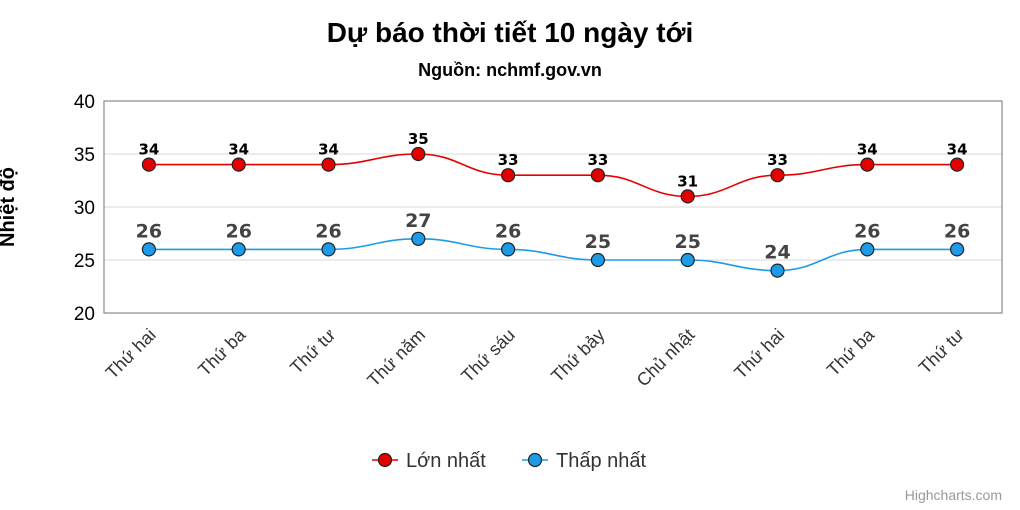 The width and height of the screenshot is (1020, 510). What do you see at coordinates (953, 495) in the screenshot?
I see `credits: Highcharts.com` at bounding box center [953, 495].